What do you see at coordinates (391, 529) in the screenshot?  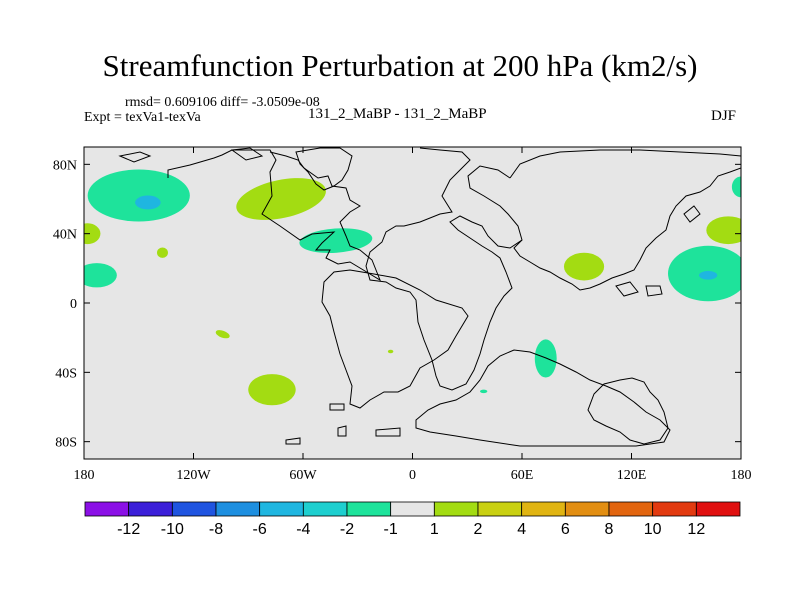 I see `colorbar-label: -1` at bounding box center [391, 529].